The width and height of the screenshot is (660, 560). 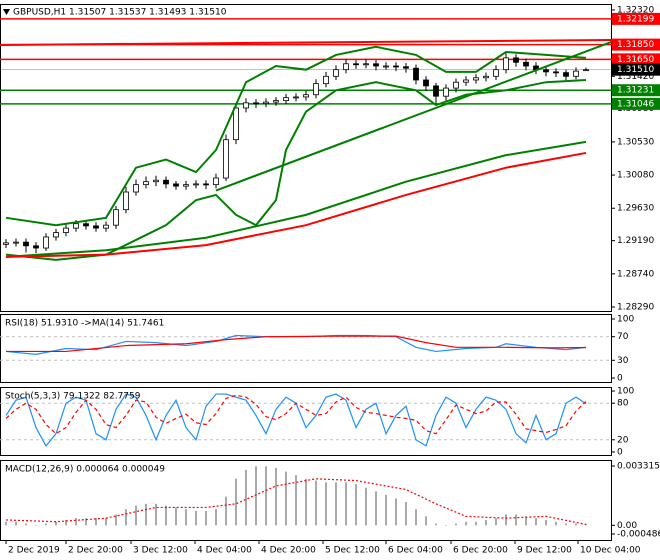 I want to click on x-tick-label: 9 Dec 12:00, so click(x=544, y=551).